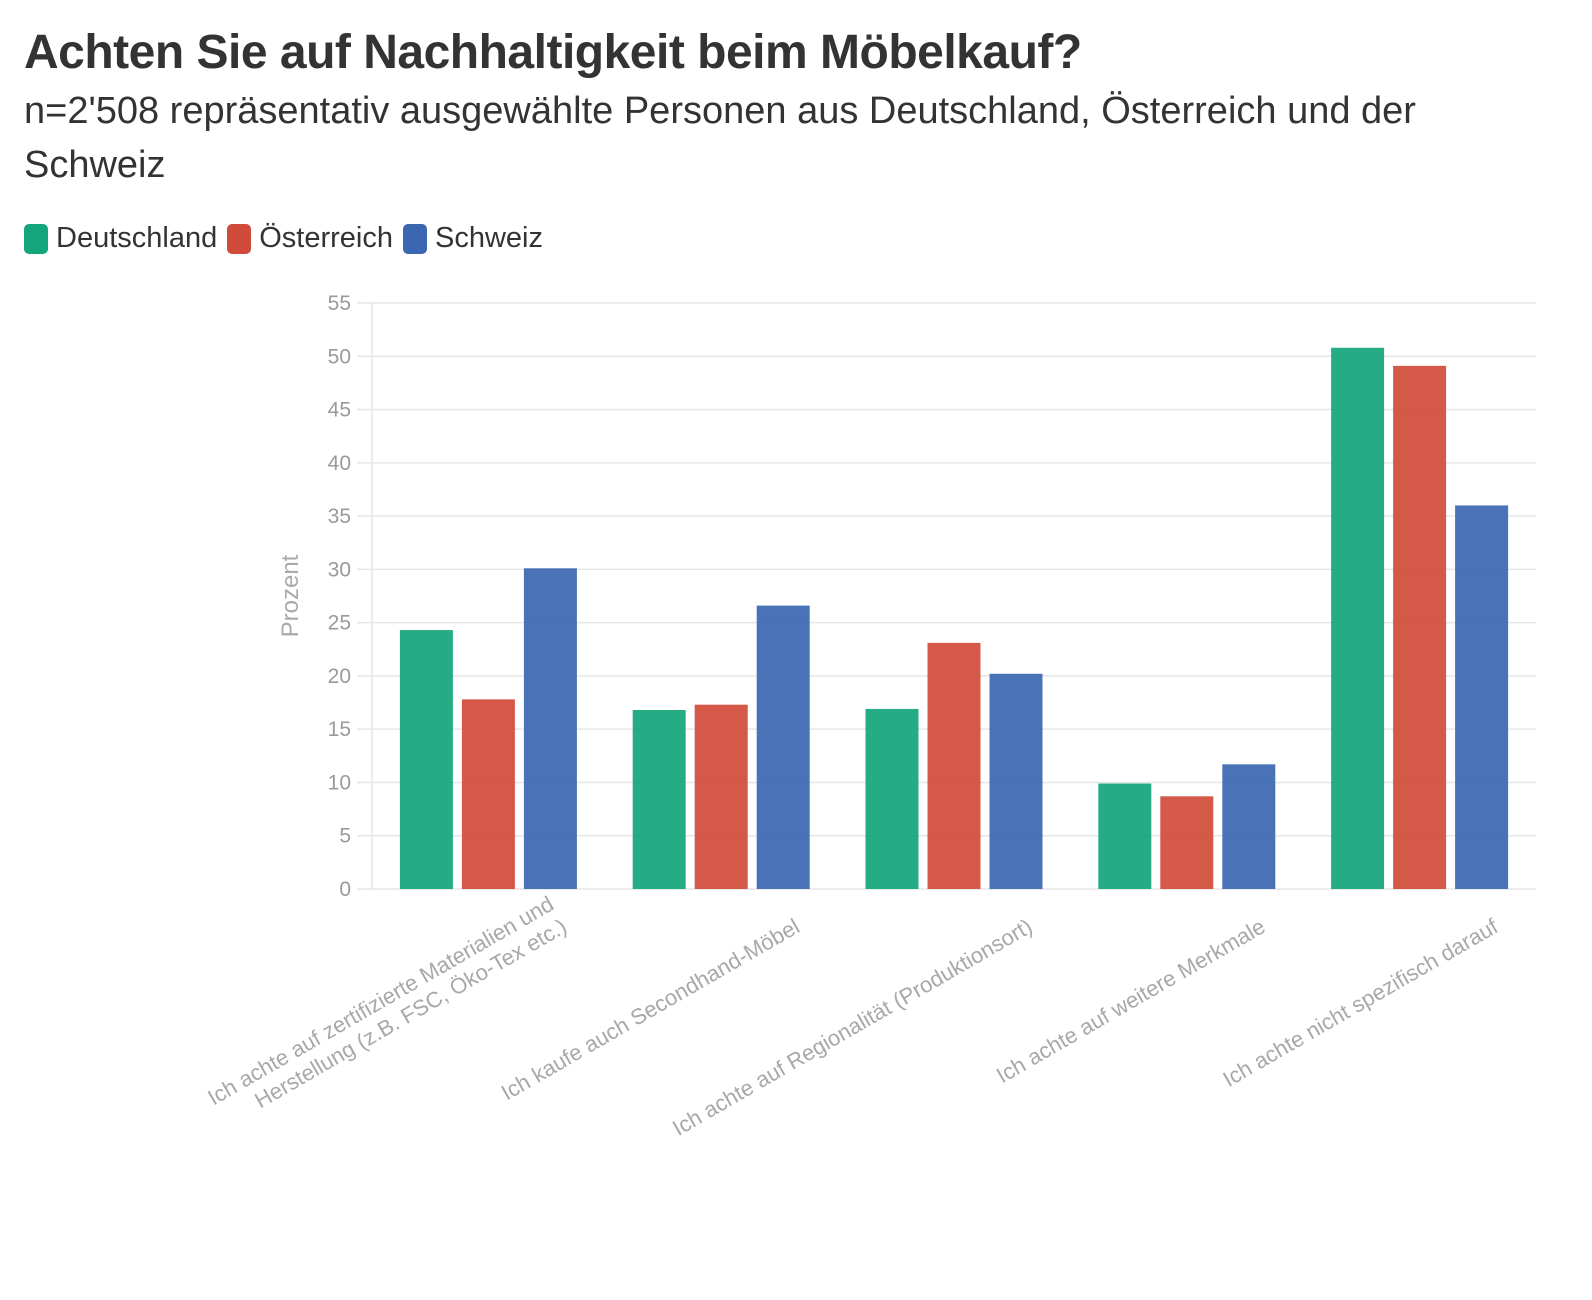 The width and height of the screenshot is (1592, 1300). Describe the element at coordinates (137, 238) in the screenshot. I see `legend-label-deutschland: Deutschland` at that location.